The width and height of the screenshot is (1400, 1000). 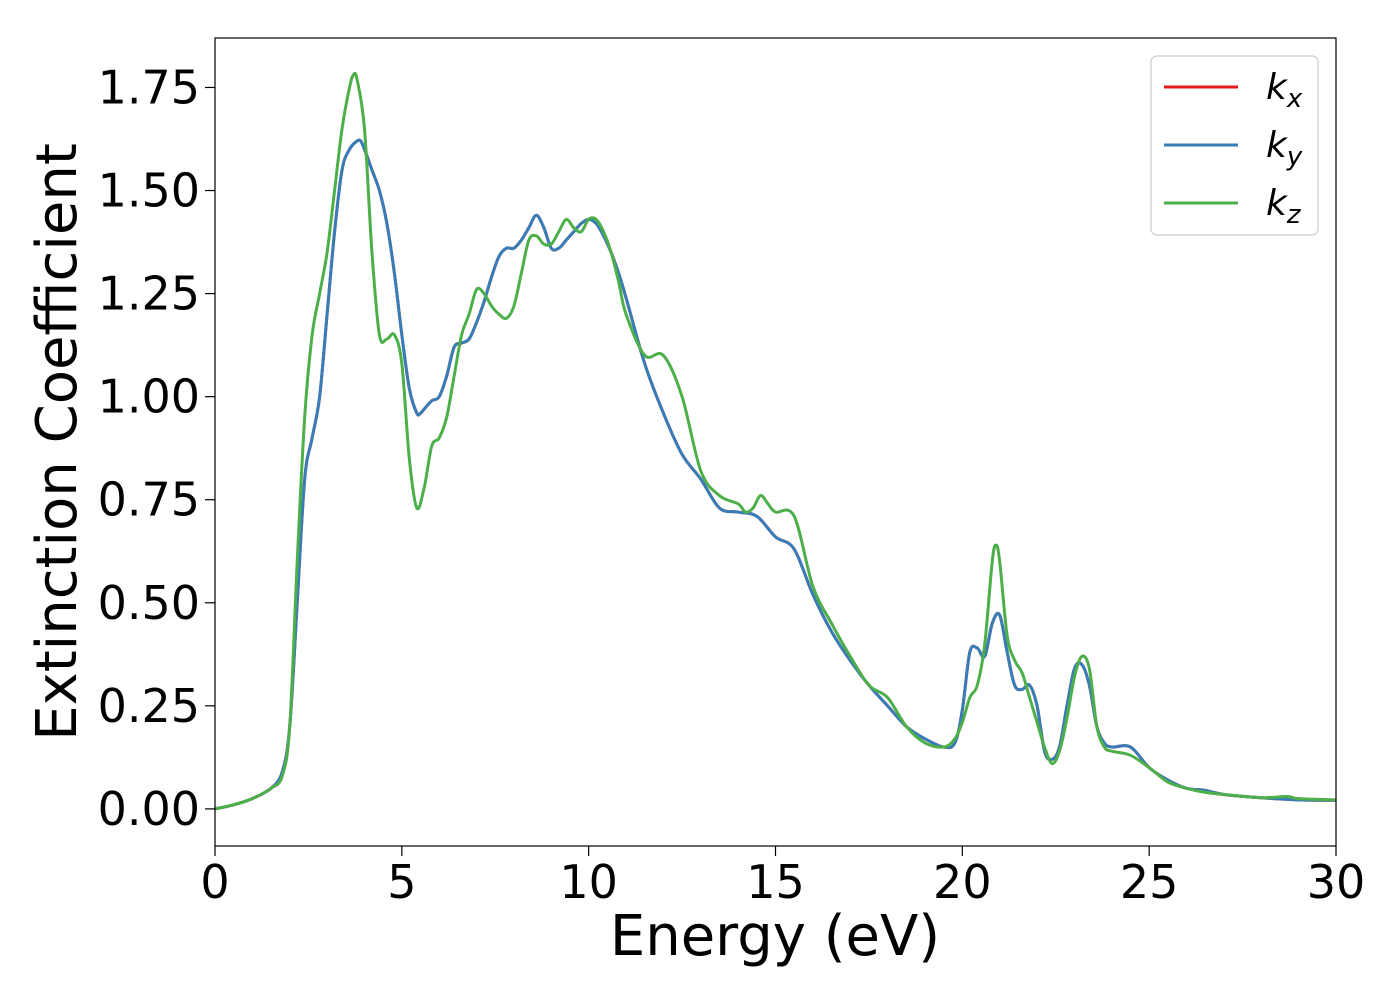 I want to click on y-axis-label: Extinction Coefficient, so click(x=57, y=442).